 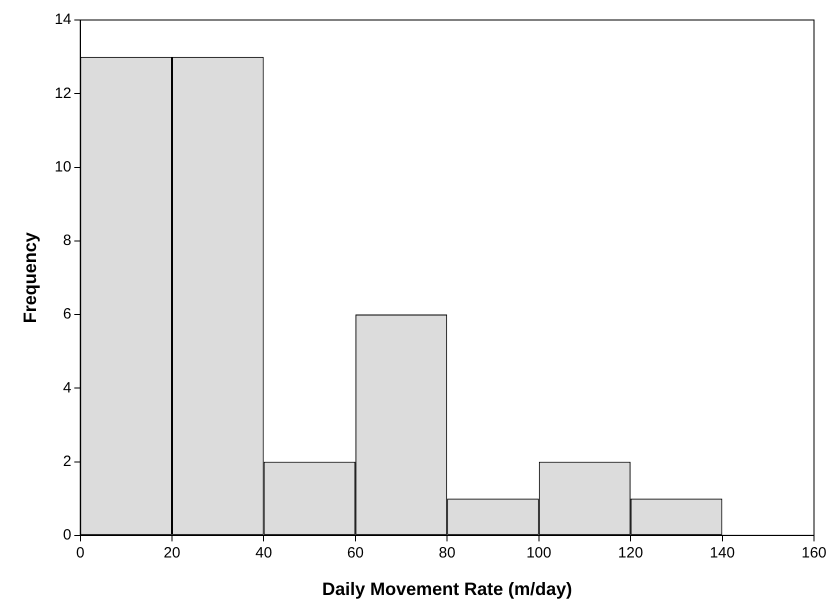 I want to click on x-tick-label: 120, so click(x=631, y=553).